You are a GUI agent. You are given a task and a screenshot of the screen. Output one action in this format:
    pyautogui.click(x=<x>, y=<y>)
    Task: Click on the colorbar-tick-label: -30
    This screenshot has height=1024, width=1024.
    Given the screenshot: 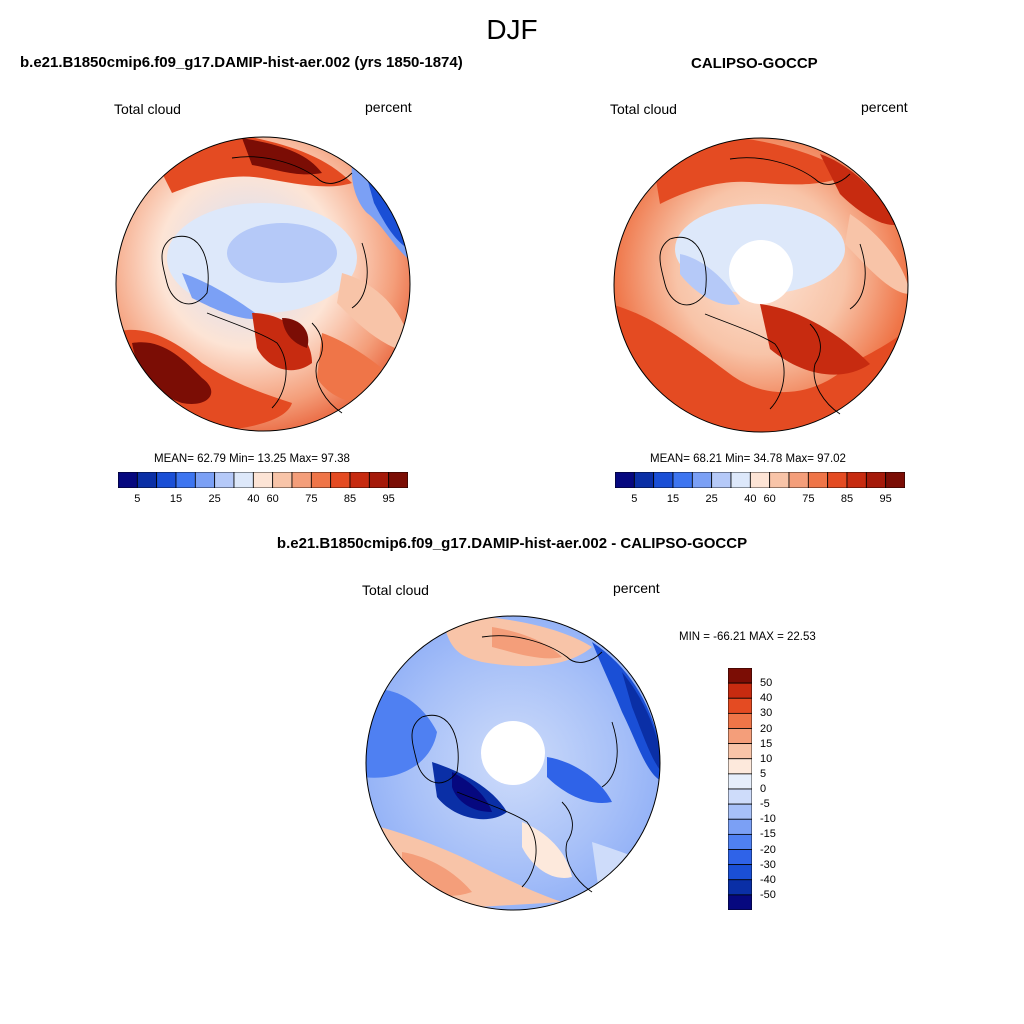 What is the action you would take?
    pyautogui.click(x=768, y=864)
    